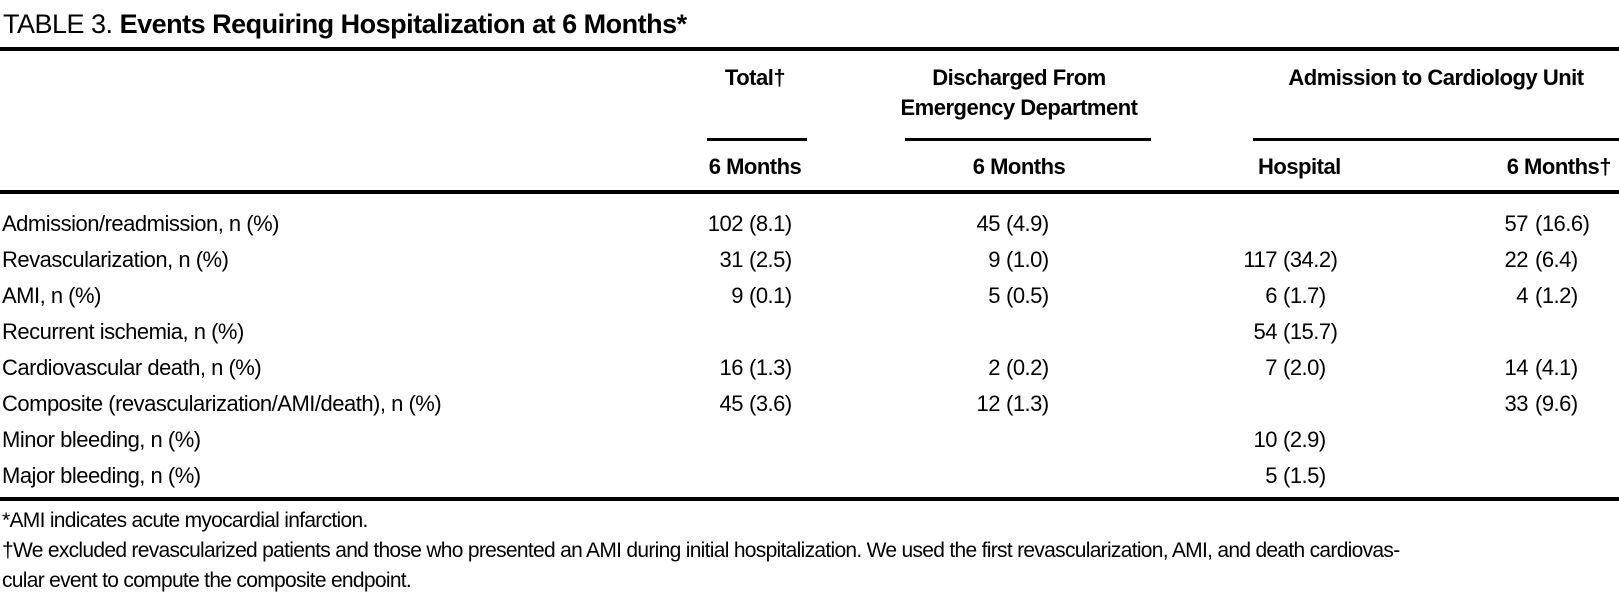 Image resolution: width=1619 pixels, height=609 pixels. I want to click on cell-count: 2, so click(994, 367).